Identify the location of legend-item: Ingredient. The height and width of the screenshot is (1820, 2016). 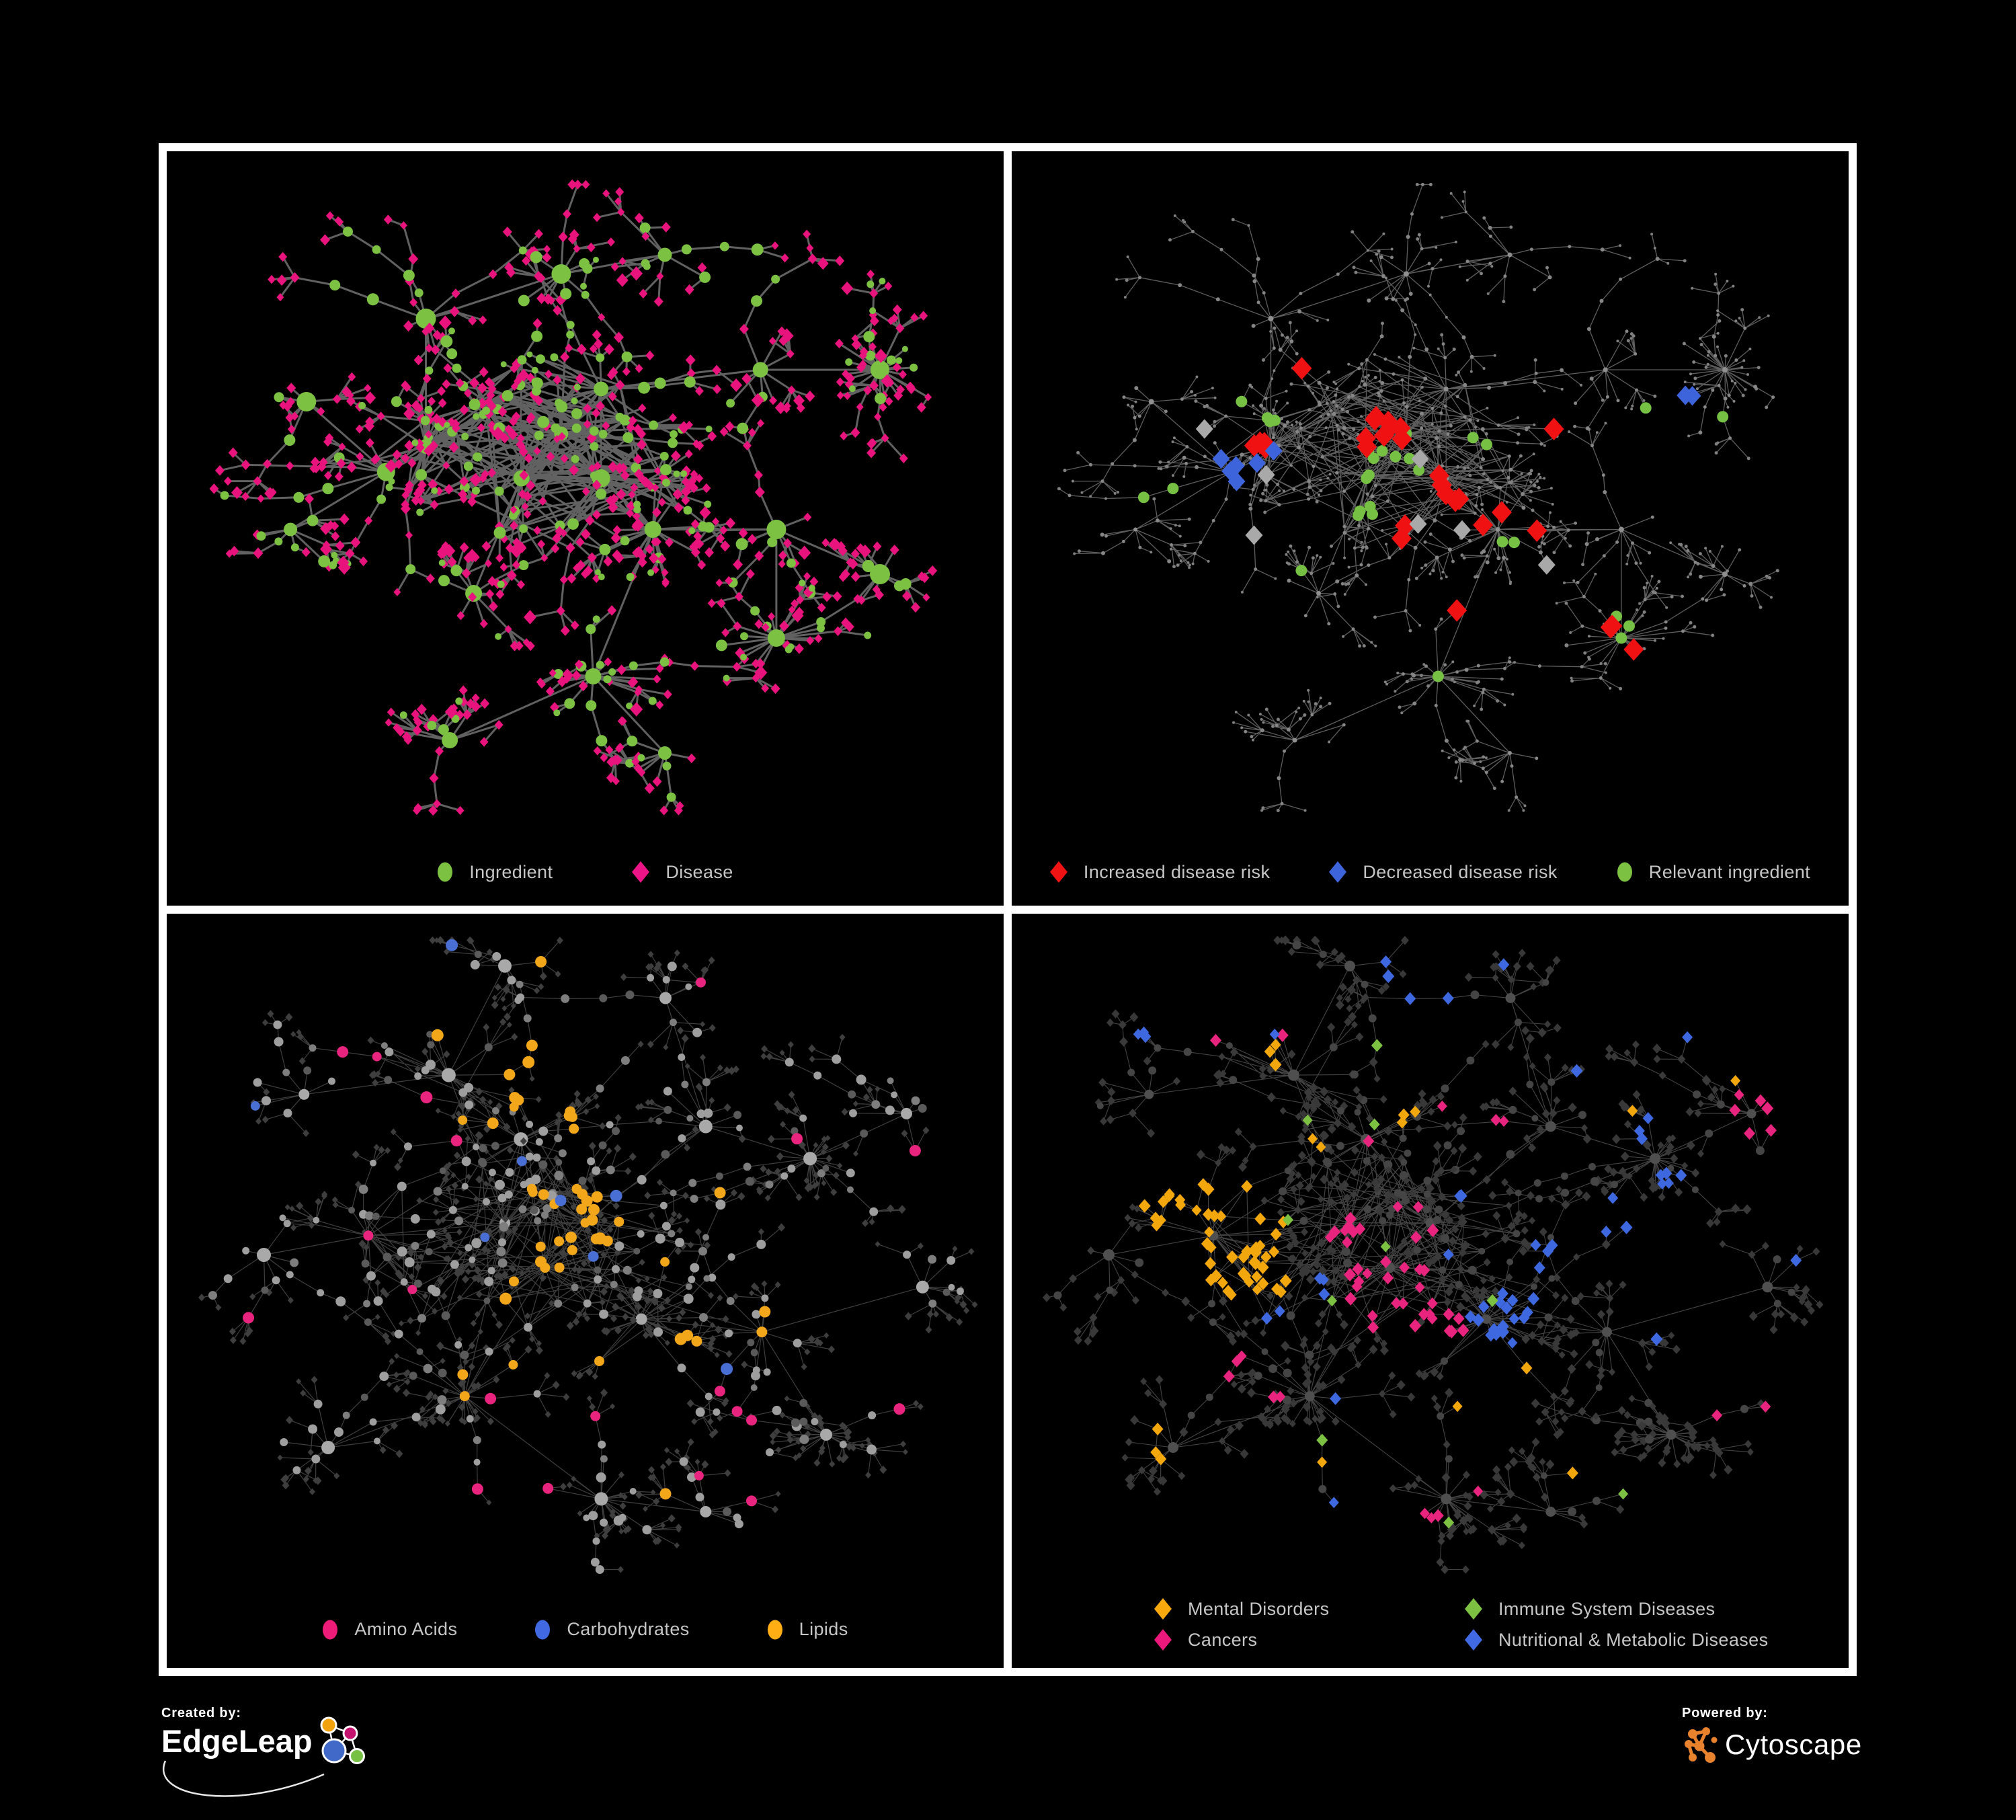
(495, 872).